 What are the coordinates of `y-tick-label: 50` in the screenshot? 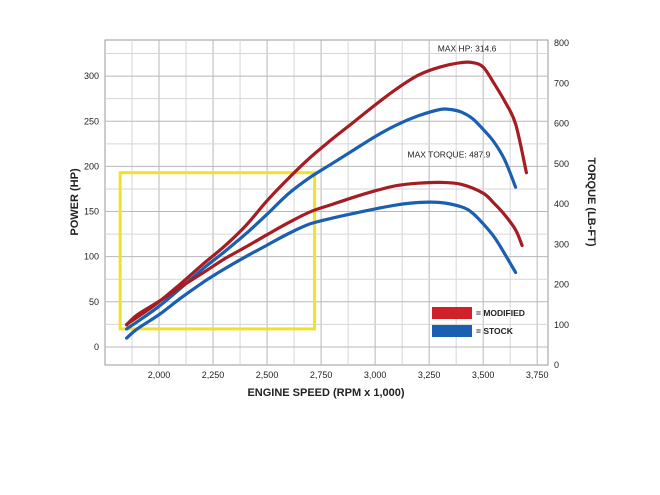 It's located at (94, 302).